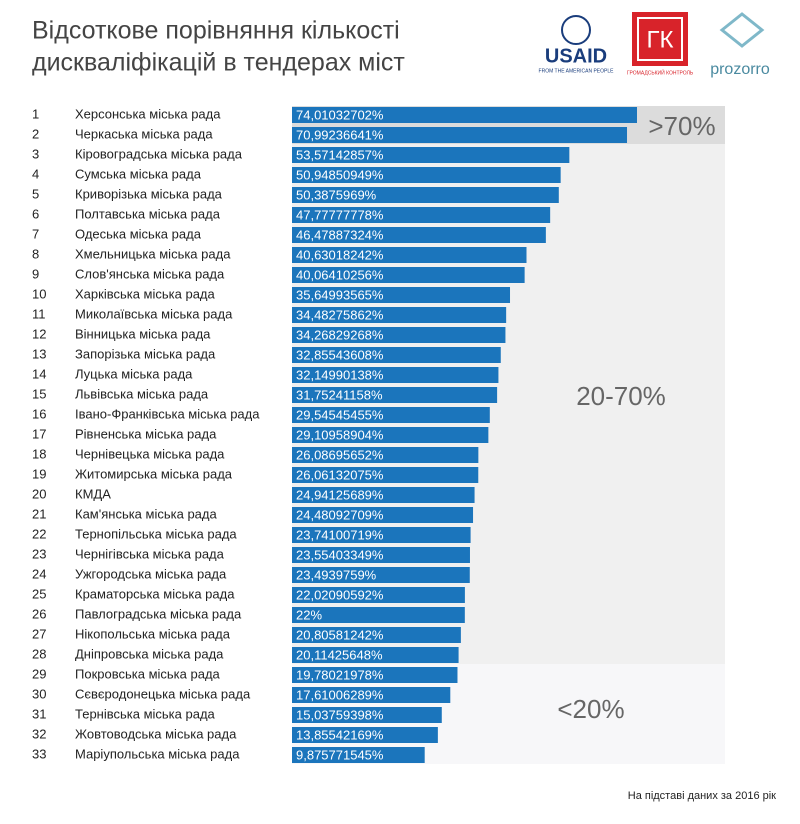 The image size is (800, 824). I want to click on rank-label: 6, so click(35, 213).